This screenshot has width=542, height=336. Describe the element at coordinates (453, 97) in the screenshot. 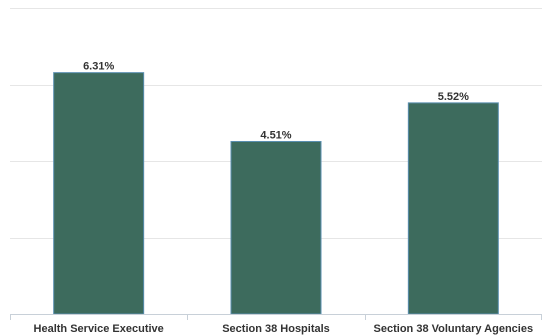

I see `data-label: 5.52%` at that location.